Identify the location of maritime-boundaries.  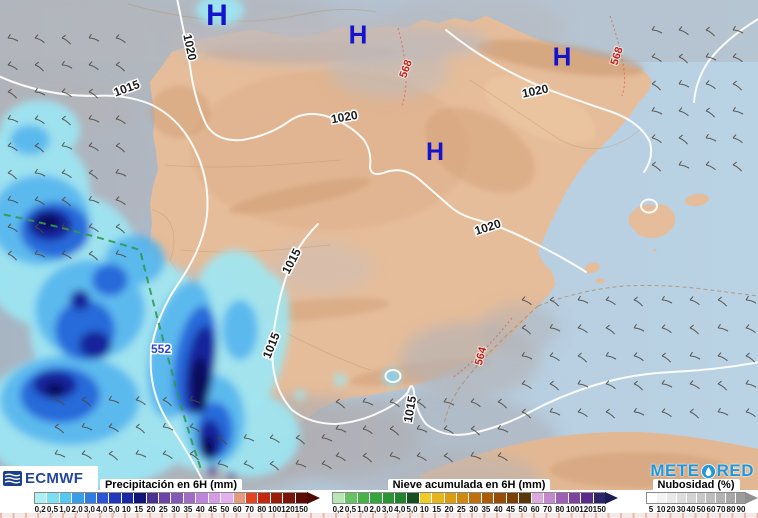
(600, 355).